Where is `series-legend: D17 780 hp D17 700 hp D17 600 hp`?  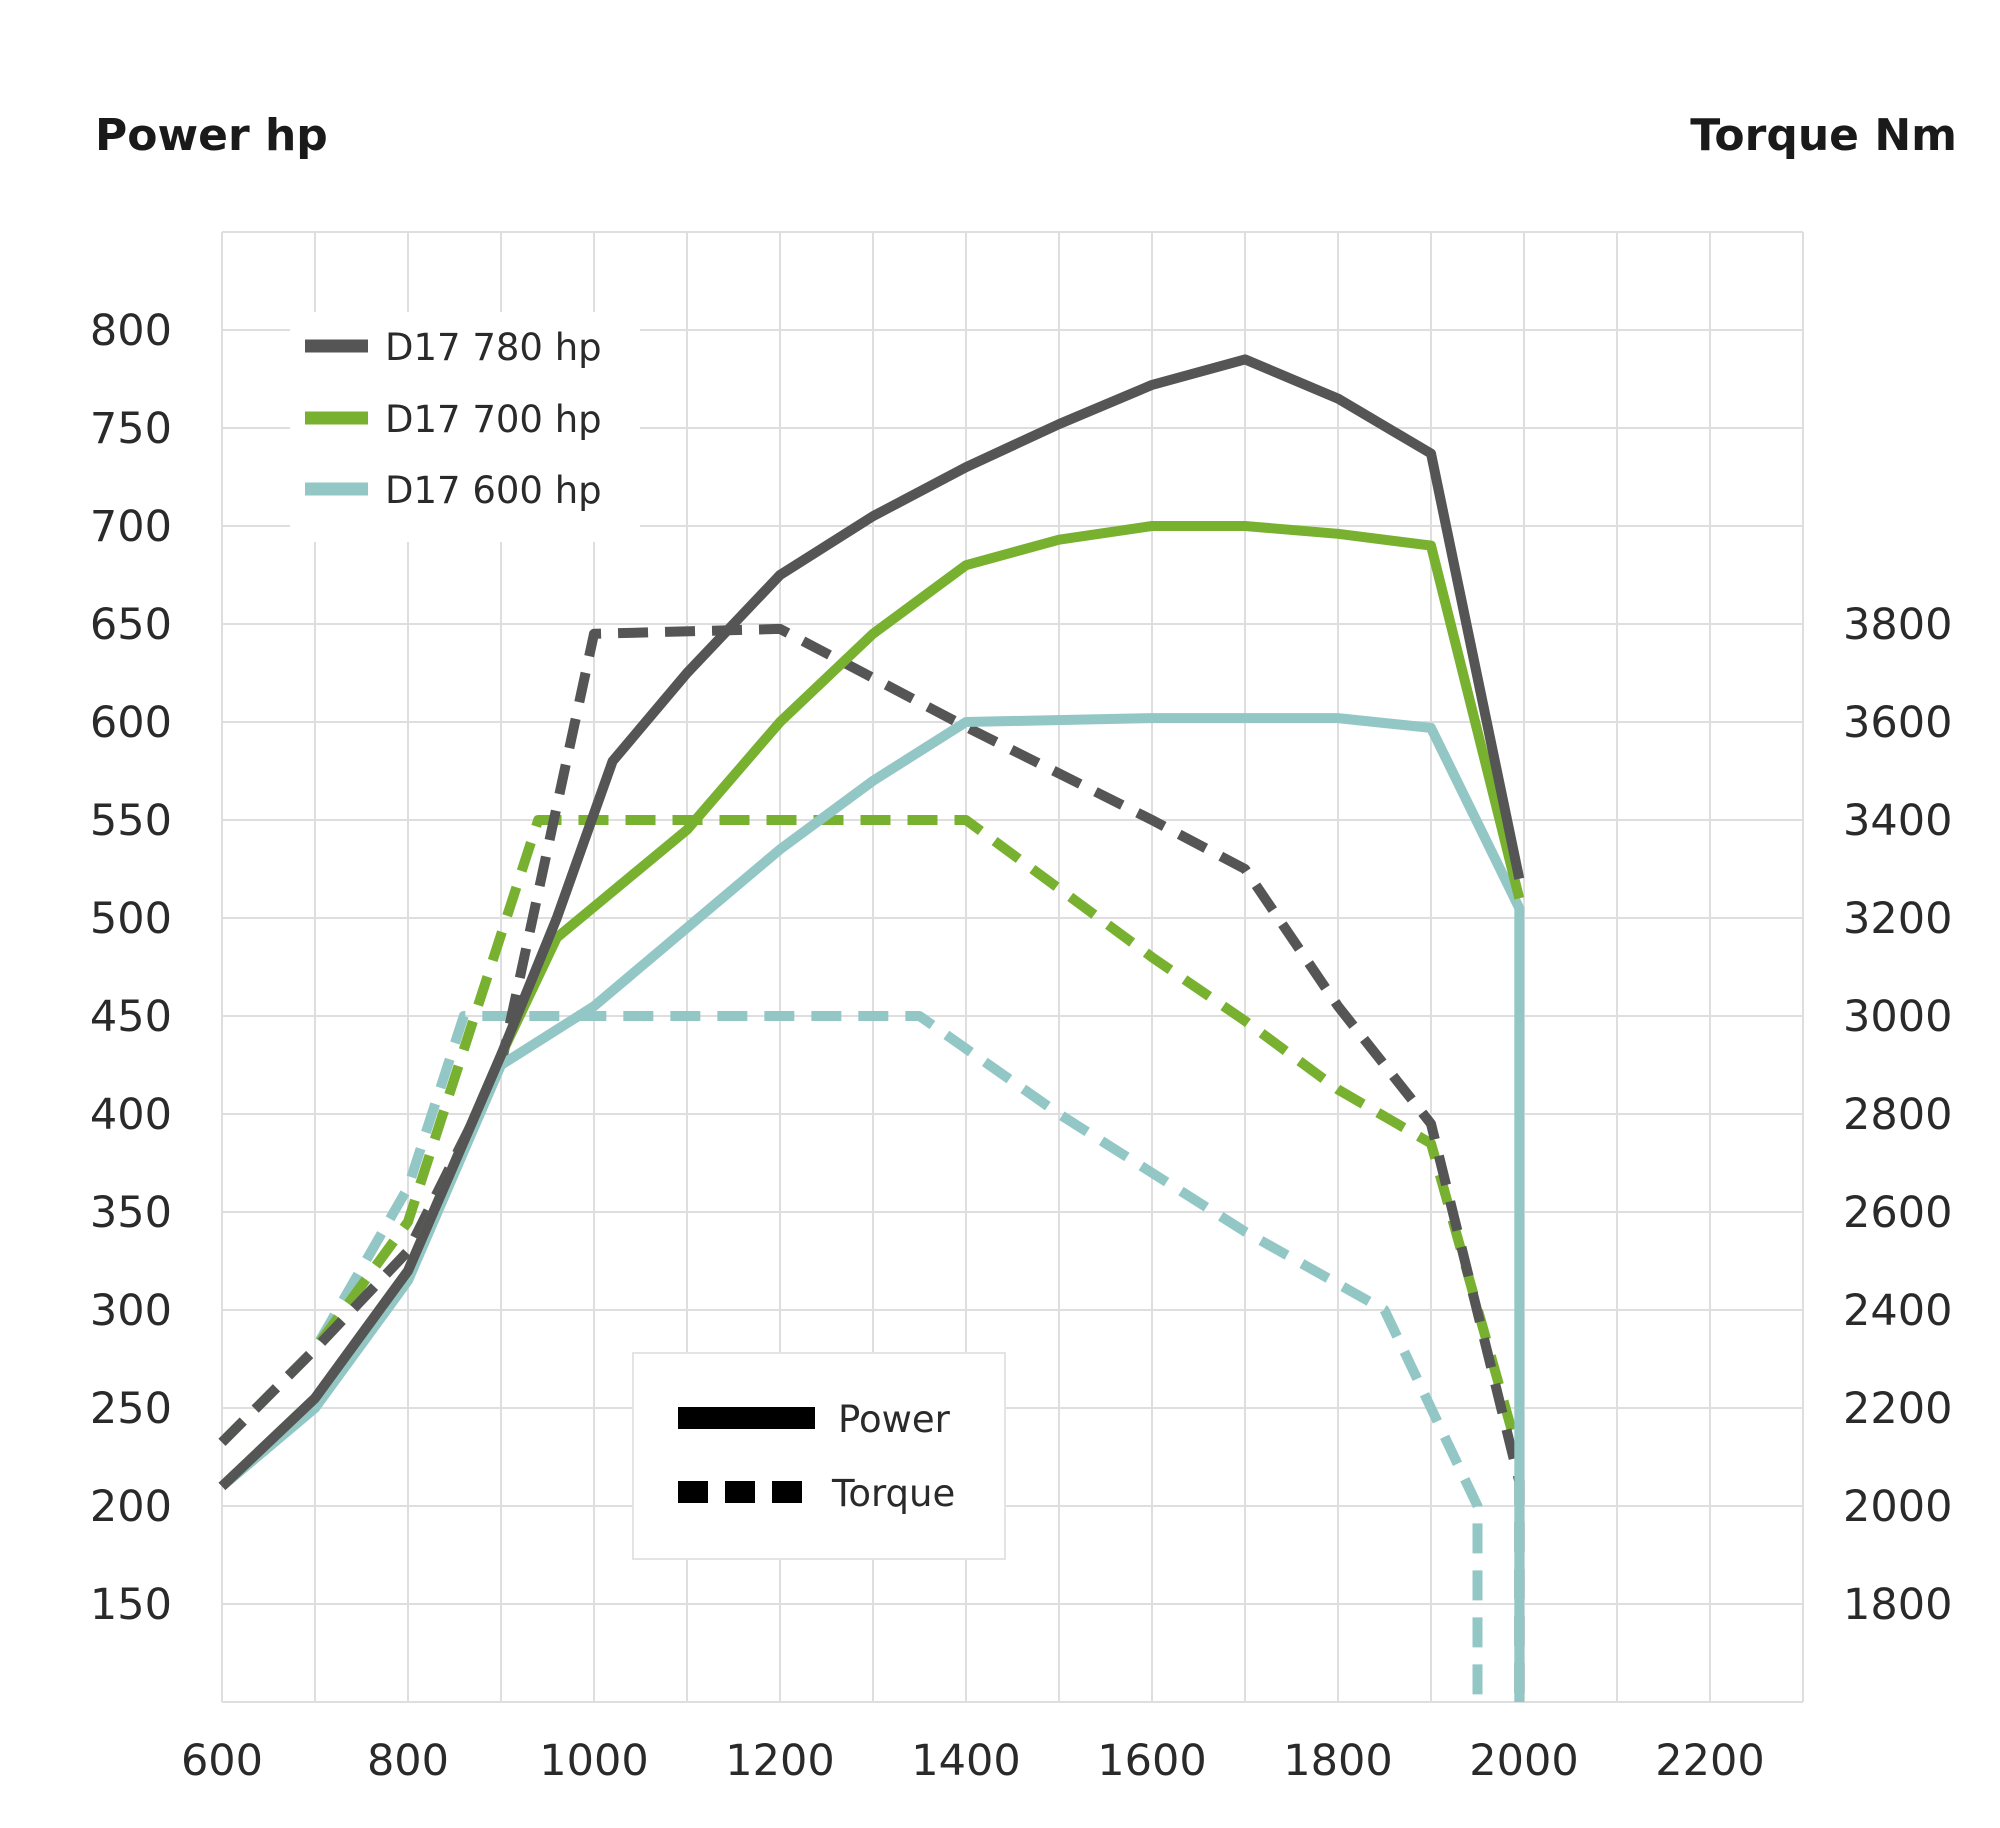
series-legend: D17 780 hp D17 700 hp D17 600 hp is located at coordinates (465, 427).